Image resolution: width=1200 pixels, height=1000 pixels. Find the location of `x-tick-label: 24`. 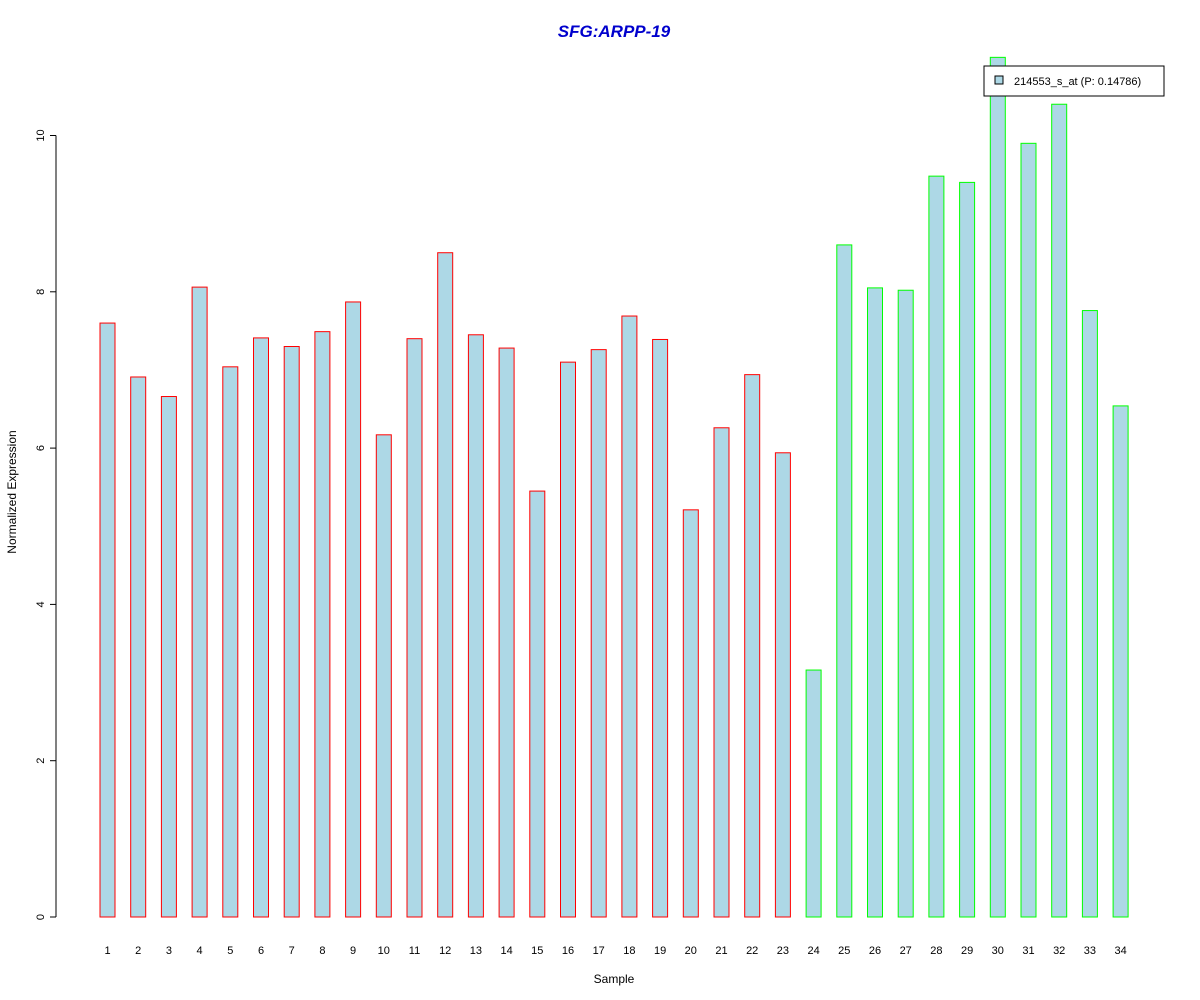

x-tick-label: 24 is located at coordinates (813, 951).